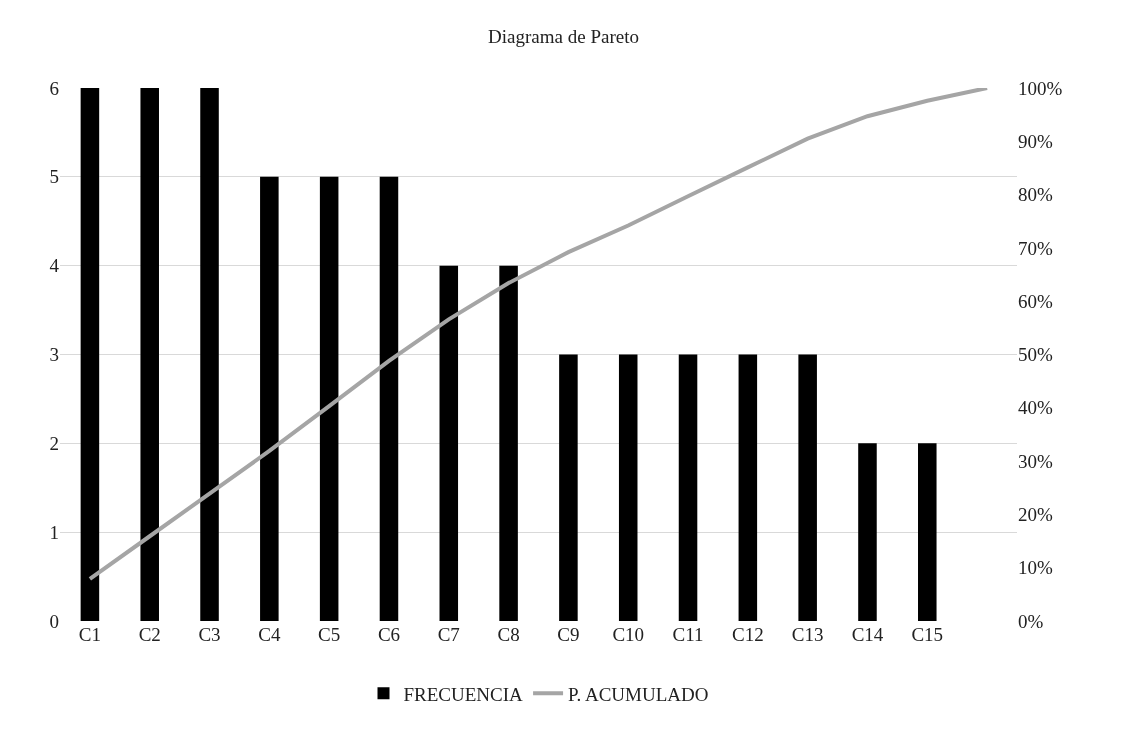 The height and width of the screenshot is (736, 1127). Describe the element at coordinates (389, 634) in the screenshot. I see `x-tick-label: C6` at that location.